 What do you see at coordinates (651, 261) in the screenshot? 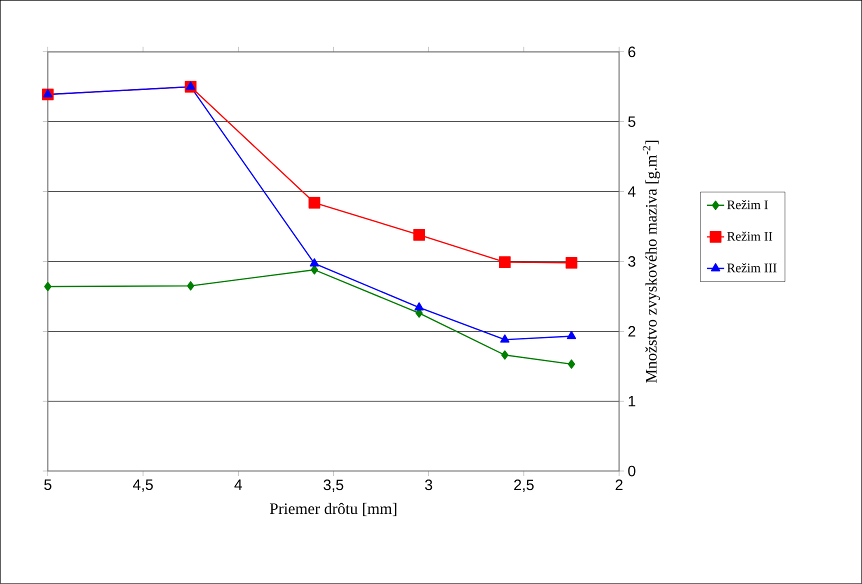
I see `y-axis-title: Množstvo zvyskového maziva [g.m$^{-2}$]` at bounding box center [651, 261].